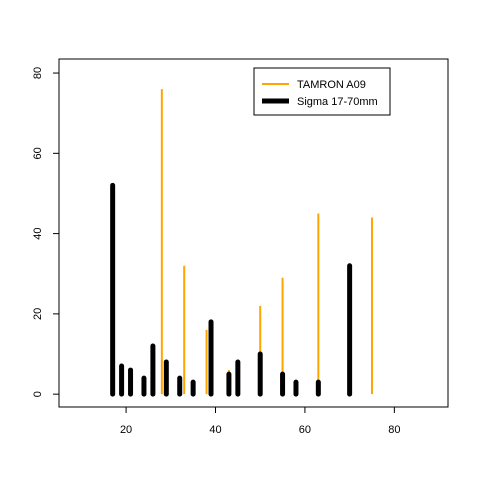  I want to click on legend-label-sigma: Sigma 17-70mm, so click(337, 102).